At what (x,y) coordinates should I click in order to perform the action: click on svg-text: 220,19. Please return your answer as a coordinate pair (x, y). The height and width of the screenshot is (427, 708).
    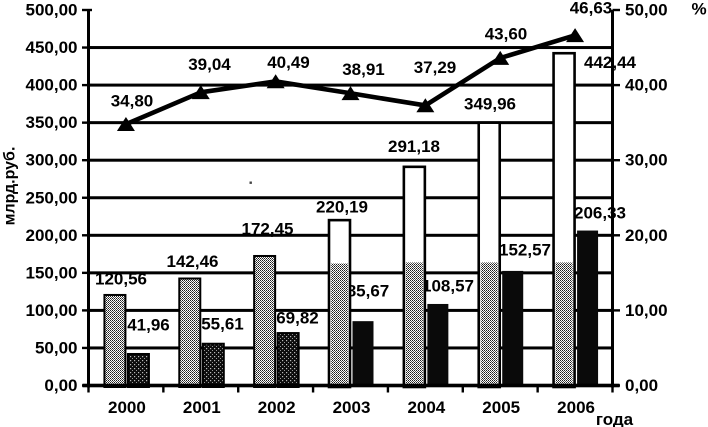
    Looking at the image, I should click on (342, 207).